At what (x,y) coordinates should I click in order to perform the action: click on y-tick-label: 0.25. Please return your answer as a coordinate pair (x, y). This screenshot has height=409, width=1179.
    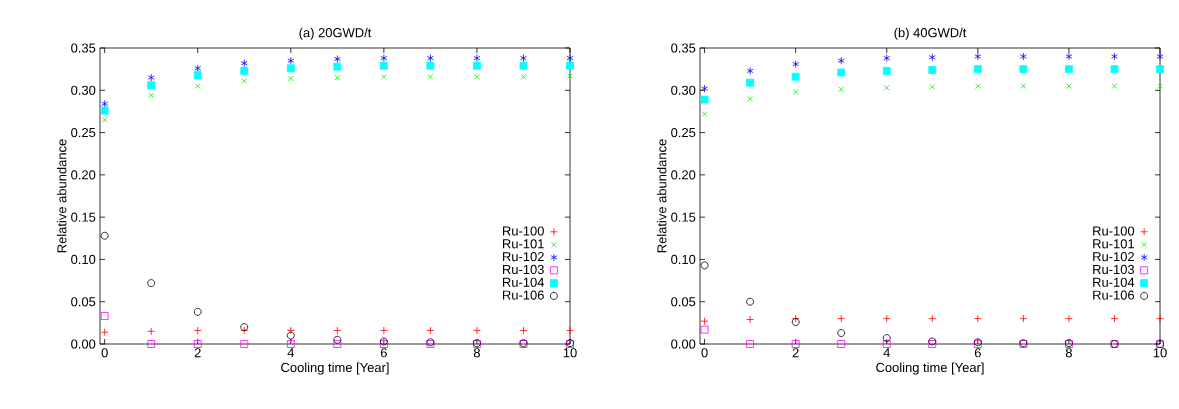
    Looking at the image, I should click on (83, 132).